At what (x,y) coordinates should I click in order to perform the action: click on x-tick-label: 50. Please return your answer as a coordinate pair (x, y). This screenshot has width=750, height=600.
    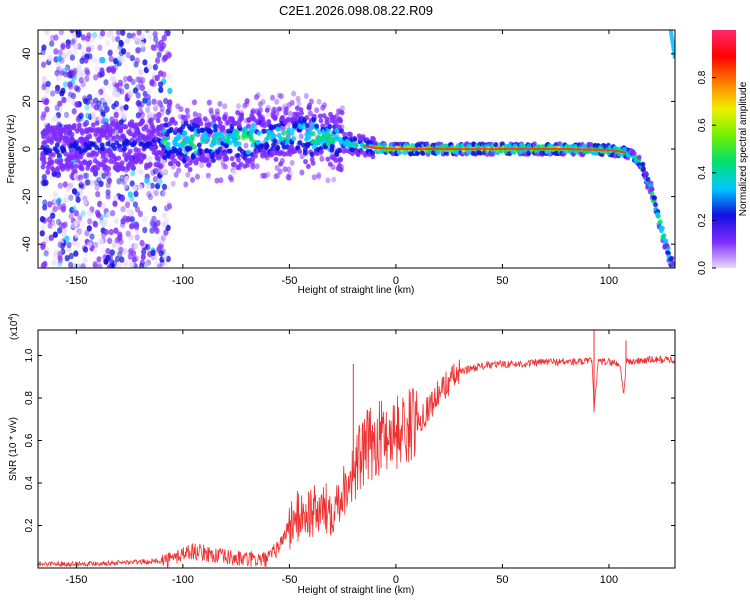
    Looking at the image, I should click on (502, 281).